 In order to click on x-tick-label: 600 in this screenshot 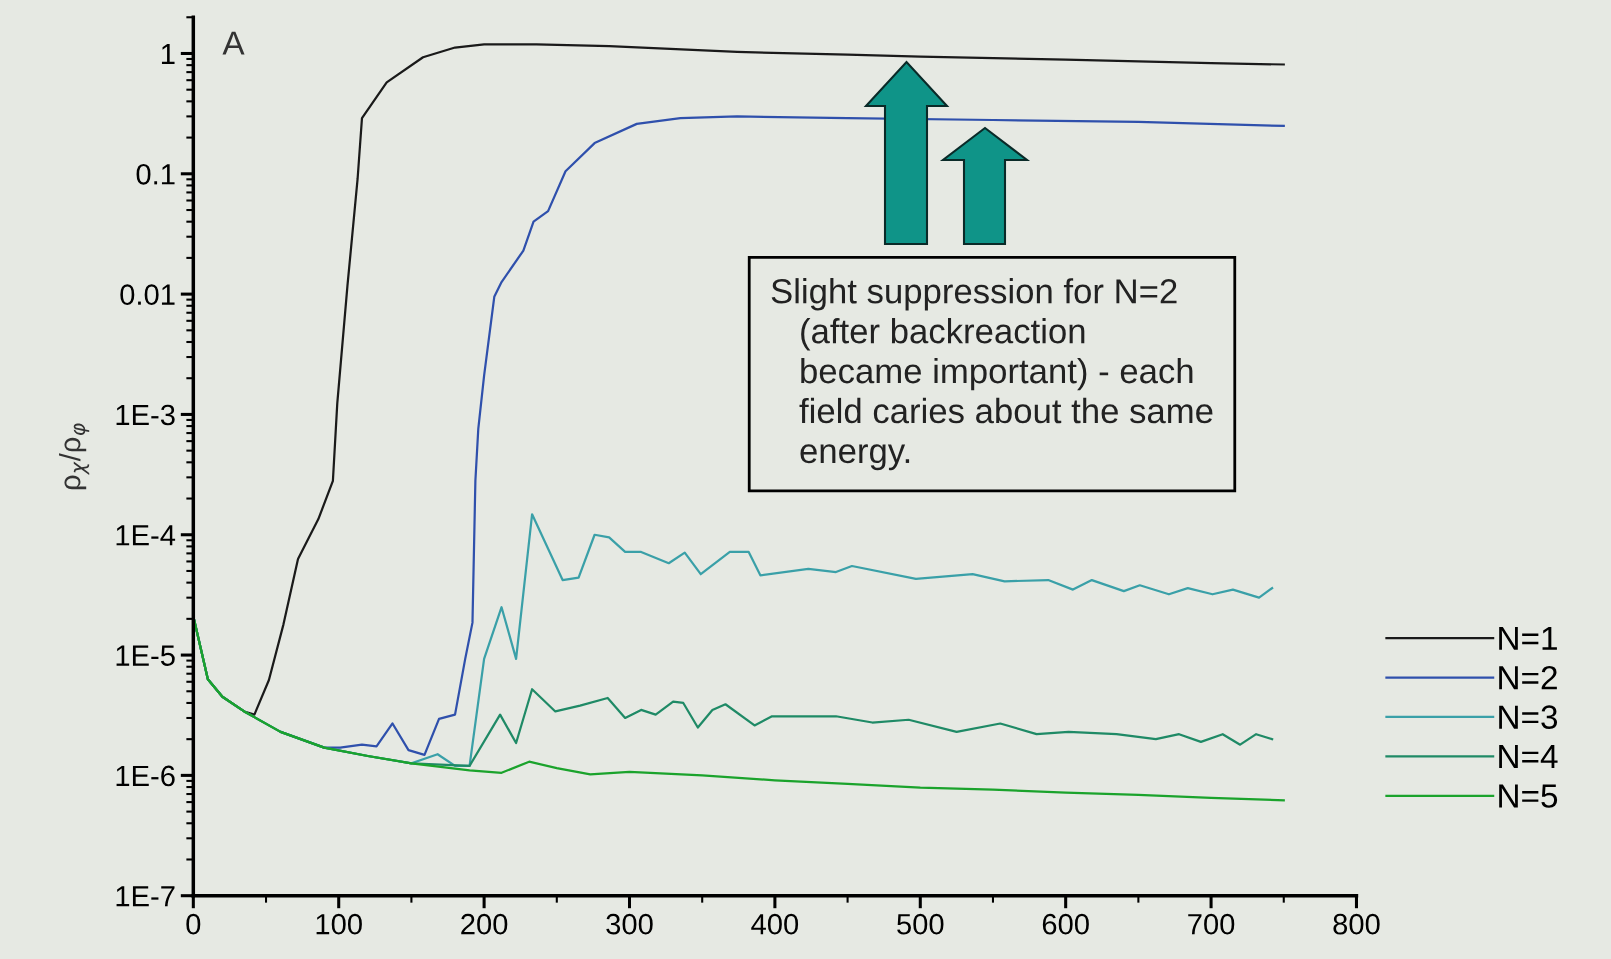, I will do `click(1065, 924)`.